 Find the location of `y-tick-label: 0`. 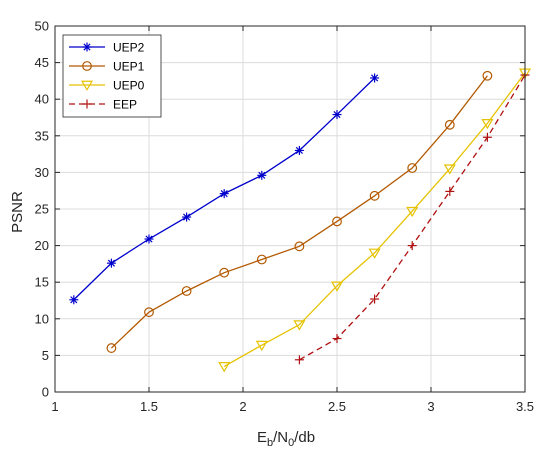

y-tick-label: 0 is located at coordinates (45, 392).